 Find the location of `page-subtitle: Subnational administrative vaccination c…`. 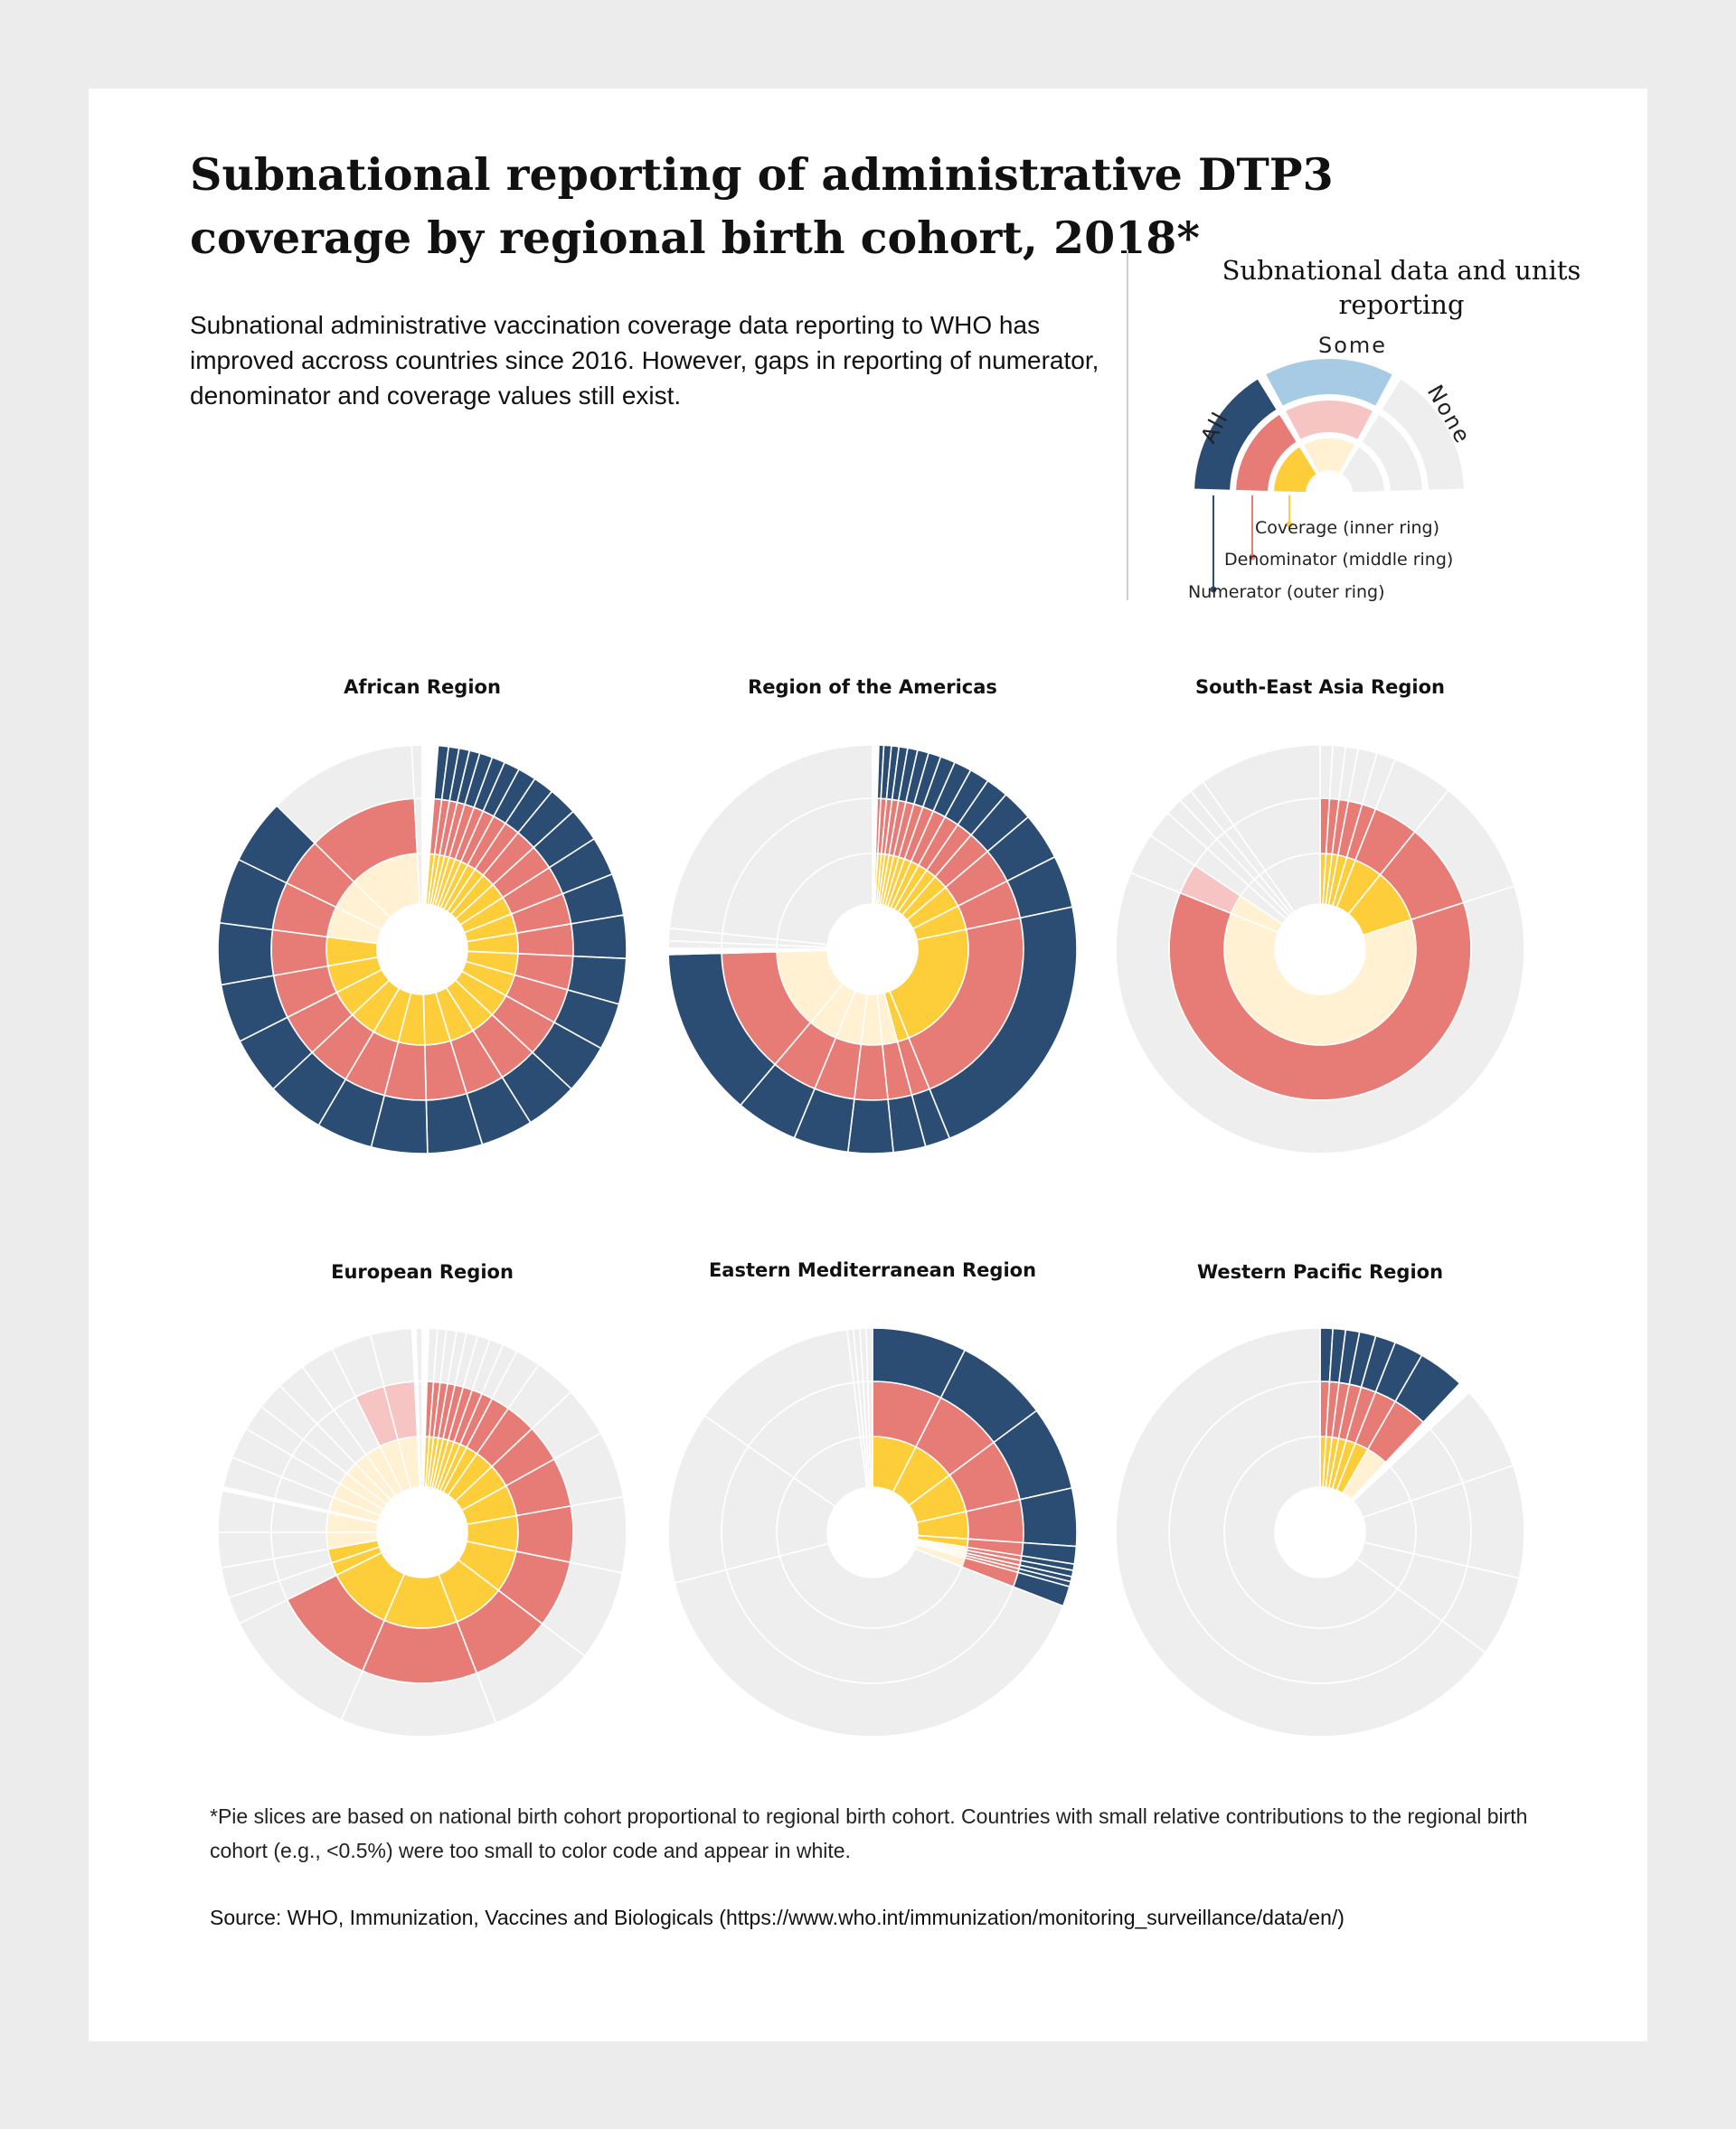

page-subtitle: Subnational administrative vaccination c… is located at coordinates (645, 360).